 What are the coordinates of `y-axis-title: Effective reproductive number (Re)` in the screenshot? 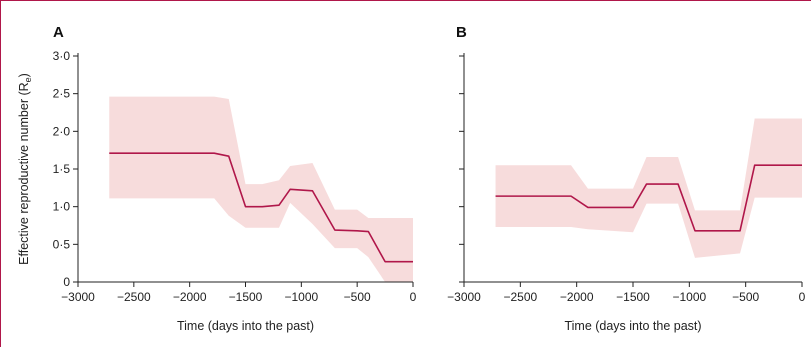 It's located at (25, 169).